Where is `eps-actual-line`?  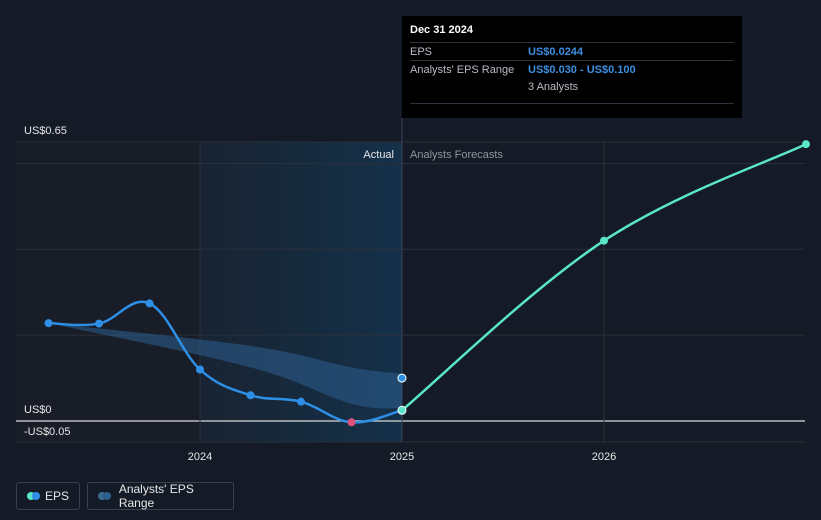
eps-actual-line is located at coordinates (225, 362).